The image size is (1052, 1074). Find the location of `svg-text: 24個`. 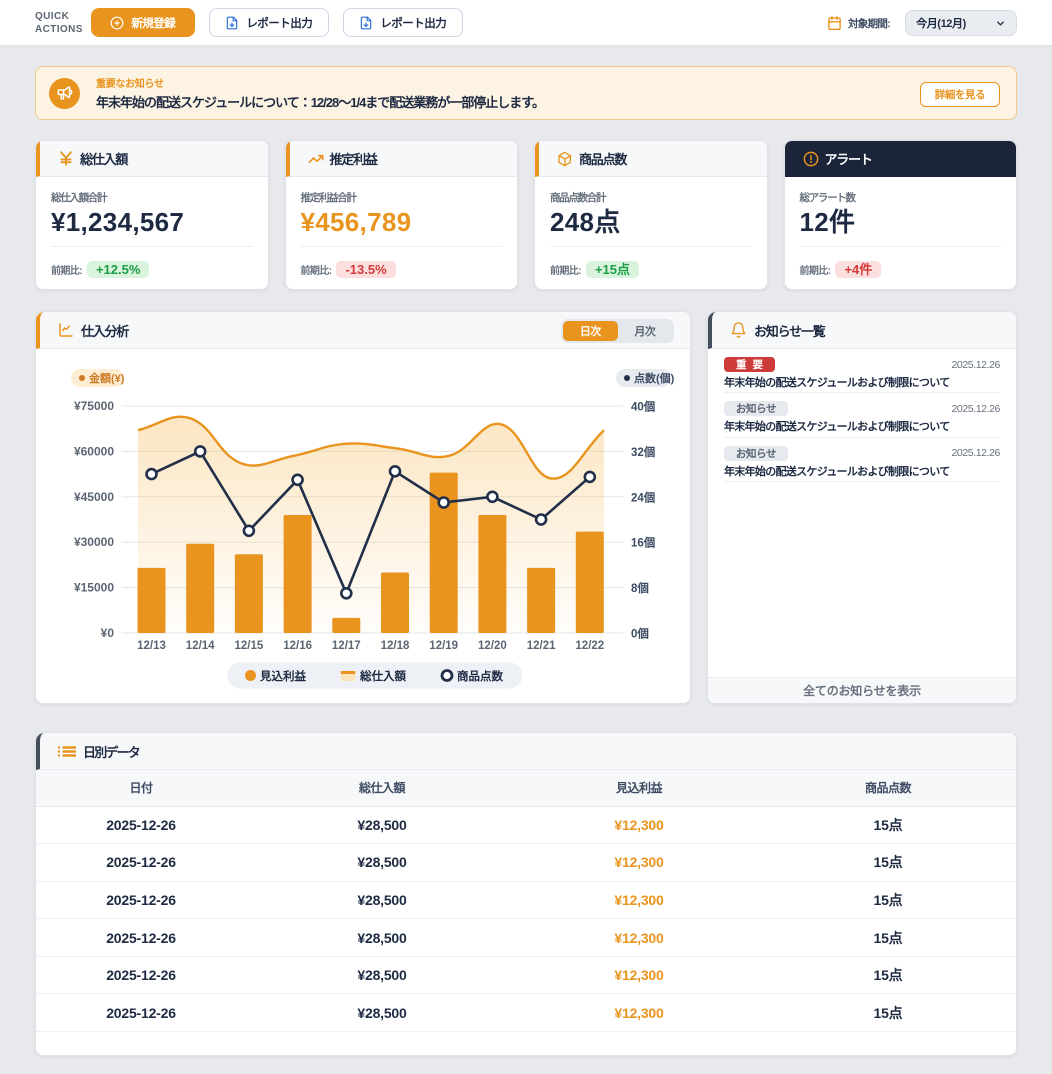

svg-text: 24個 is located at coordinates (643, 497).